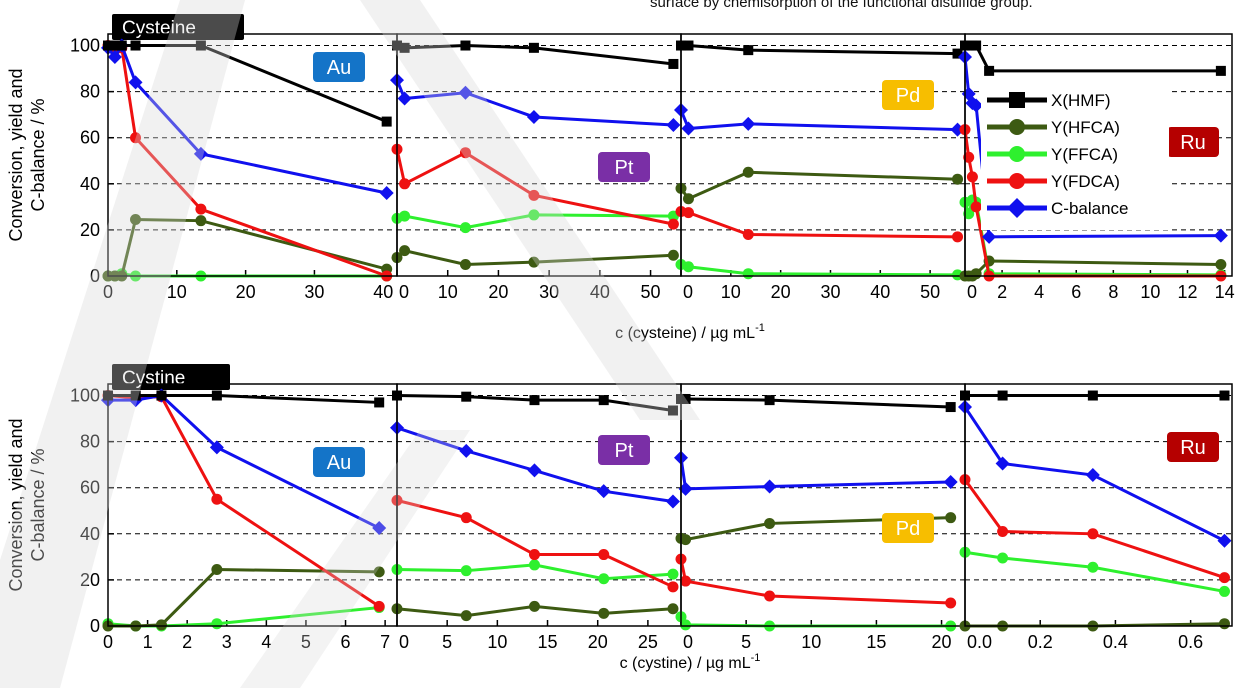  Describe the element at coordinates (177, 292) in the screenshot. I see `x-tick-label: 10` at that location.